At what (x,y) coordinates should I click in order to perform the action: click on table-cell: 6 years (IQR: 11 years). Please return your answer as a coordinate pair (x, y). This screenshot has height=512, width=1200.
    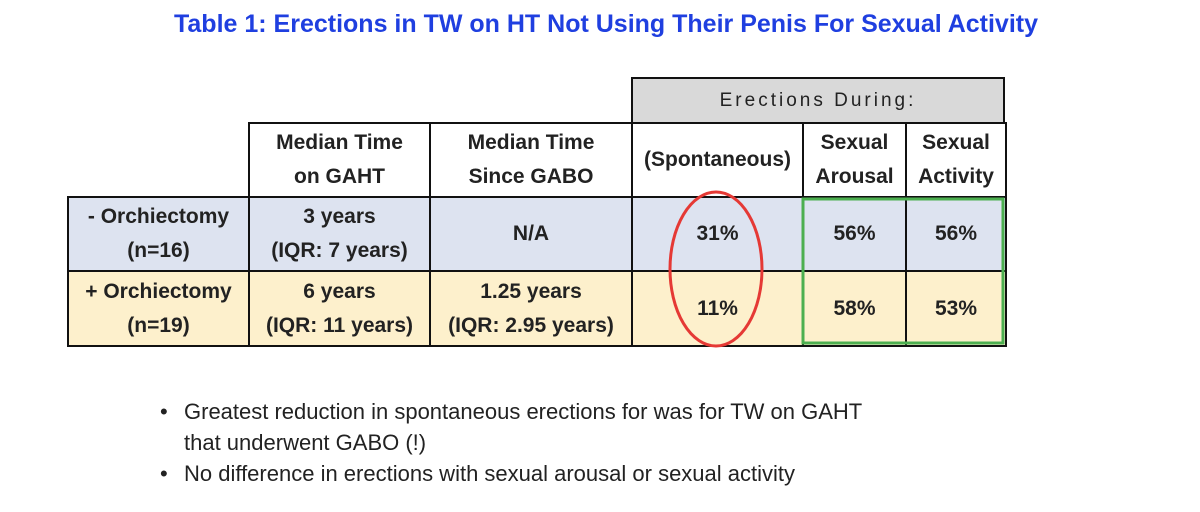
    Looking at the image, I should click on (339, 308).